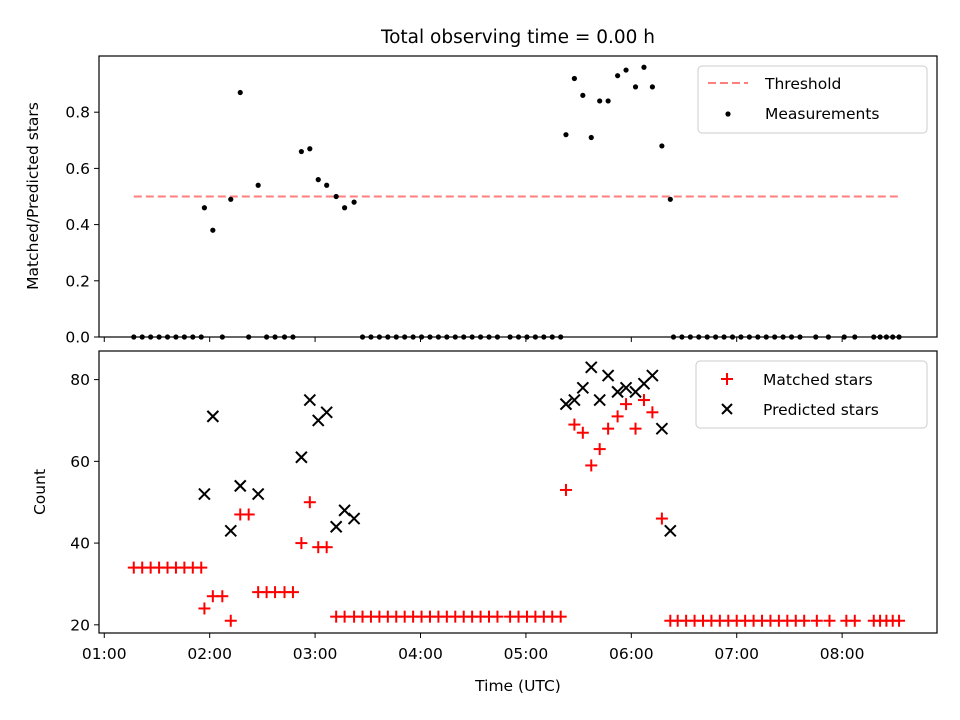 The height and width of the screenshot is (720, 960). I want to click on bottom-y-tick-label: 20, so click(80, 625).